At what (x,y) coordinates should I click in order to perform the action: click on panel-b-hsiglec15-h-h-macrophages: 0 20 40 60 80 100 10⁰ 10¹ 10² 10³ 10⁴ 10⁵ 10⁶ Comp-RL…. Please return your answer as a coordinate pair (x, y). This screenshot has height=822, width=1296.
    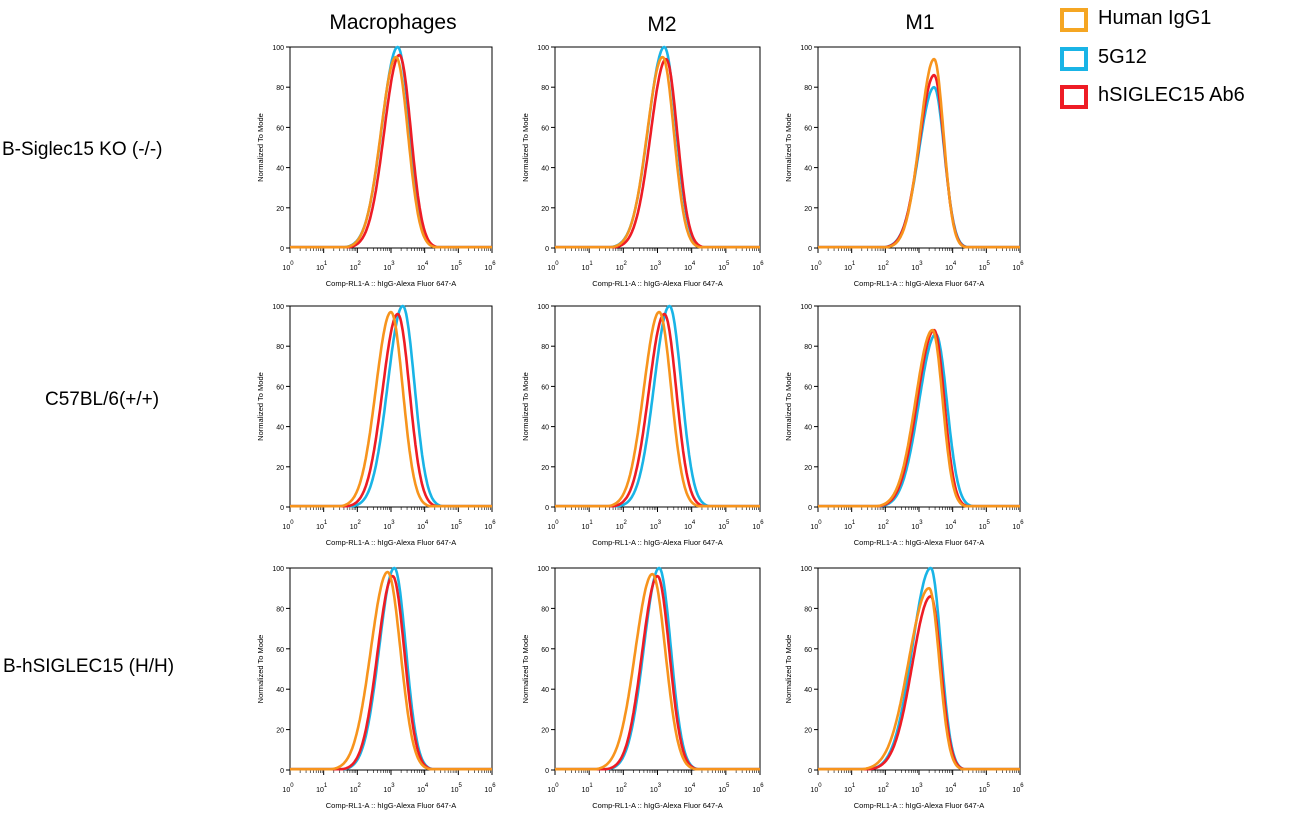
    Looking at the image, I should click on (376, 688).